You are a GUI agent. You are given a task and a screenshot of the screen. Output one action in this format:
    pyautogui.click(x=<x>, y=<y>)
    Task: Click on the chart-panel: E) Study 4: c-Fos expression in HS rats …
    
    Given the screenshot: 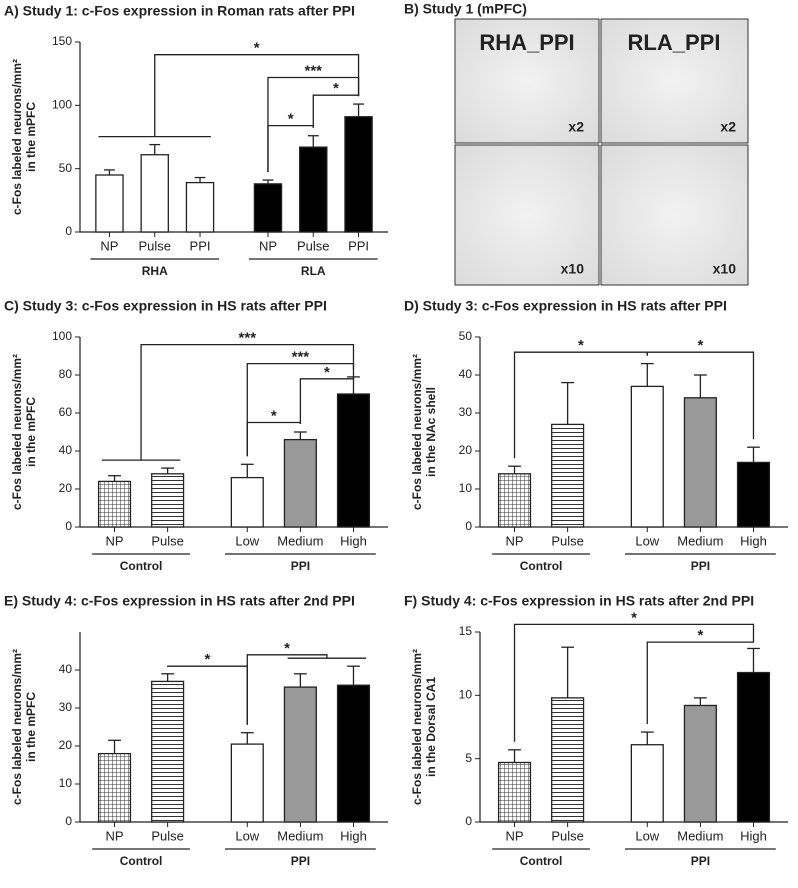 What is the action you would take?
    pyautogui.click(x=196, y=730)
    